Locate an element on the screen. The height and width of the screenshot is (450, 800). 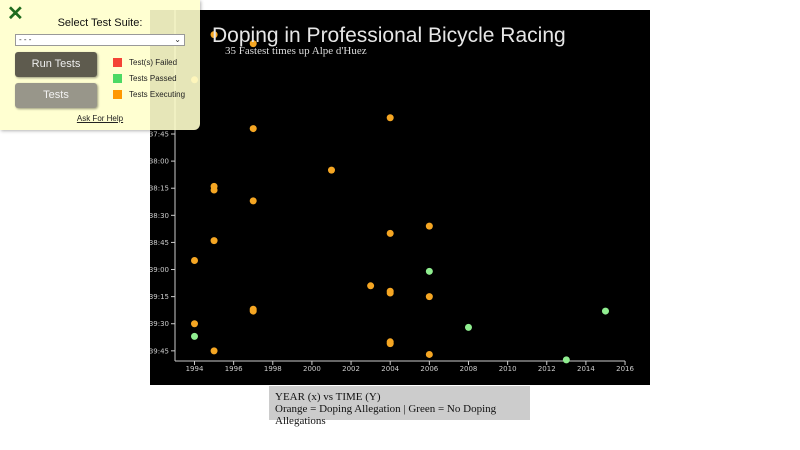
y-tick-label: 39:00 is located at coordinates (159, 270).